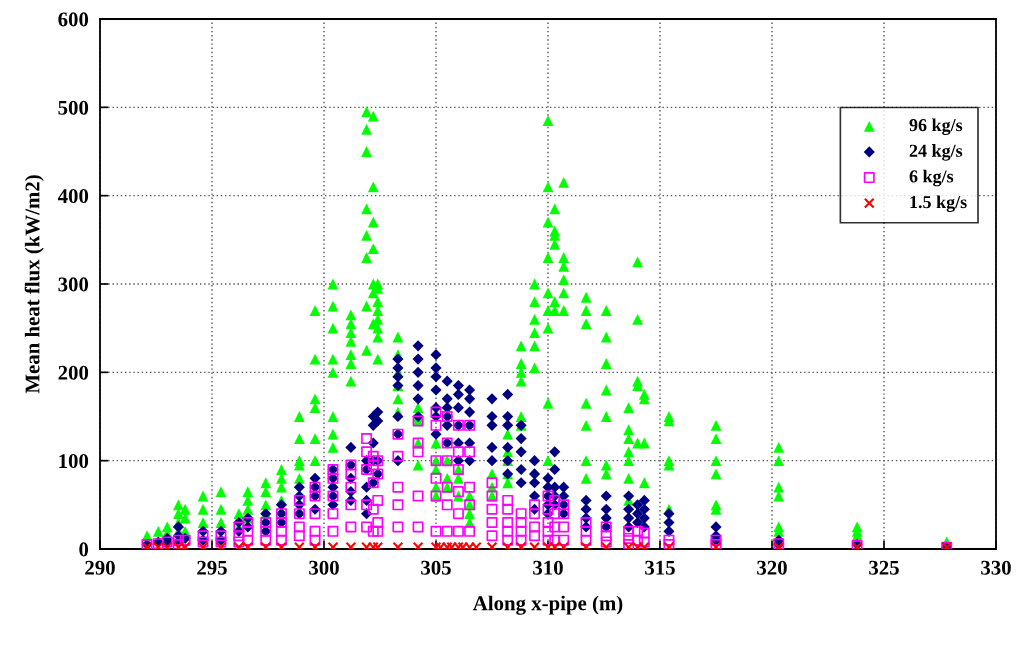 This screenshot has height=649, width=1018. Describe the element at coordinates (84, 549) in the screenshot. I see `y-tick-label: 0` at that location.